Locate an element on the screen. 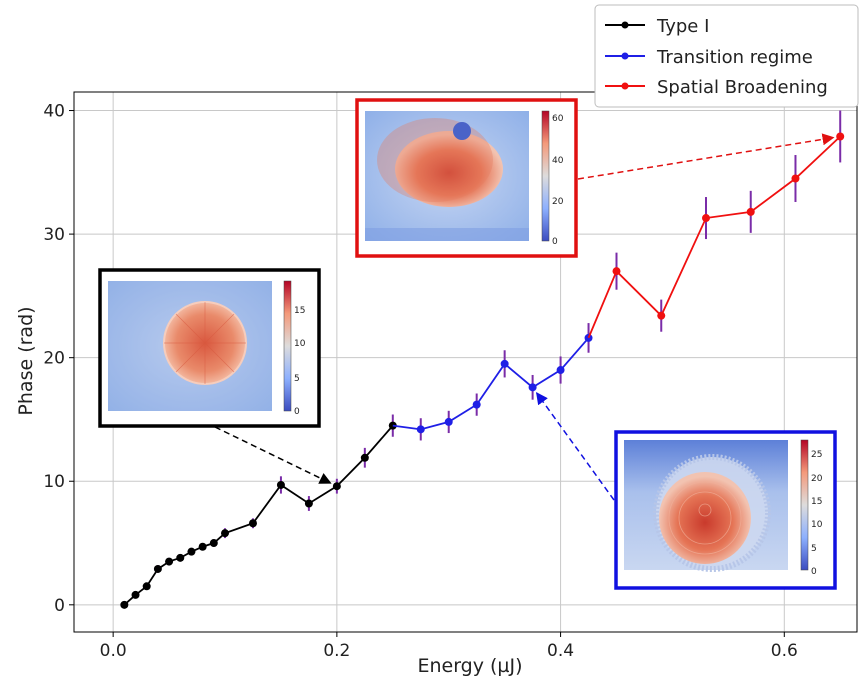  transition-regime-arrow is located at coordinates (575, 446).